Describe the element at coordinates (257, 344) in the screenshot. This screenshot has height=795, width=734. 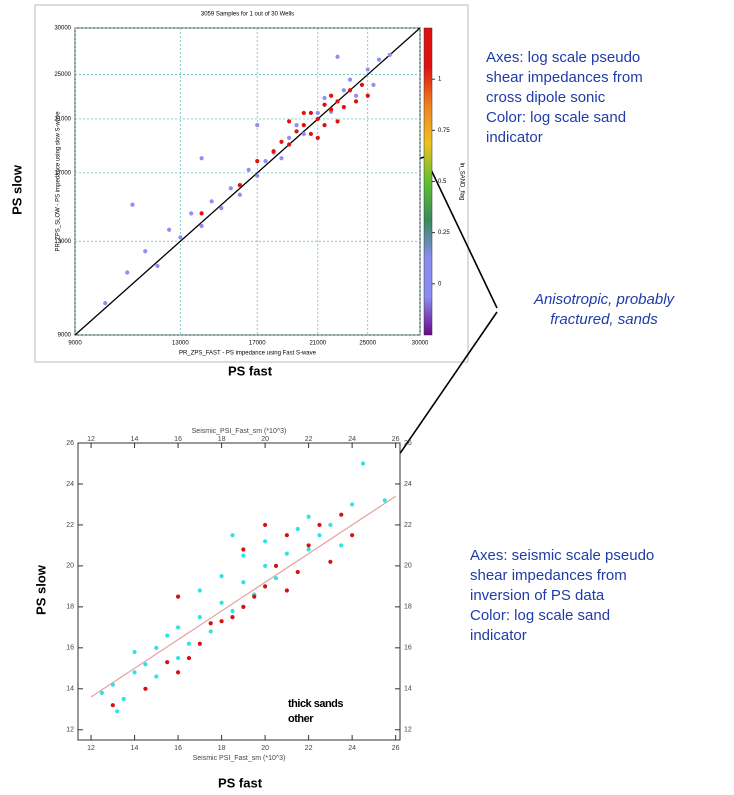
I see `x-tick-label: 17000` at that location.